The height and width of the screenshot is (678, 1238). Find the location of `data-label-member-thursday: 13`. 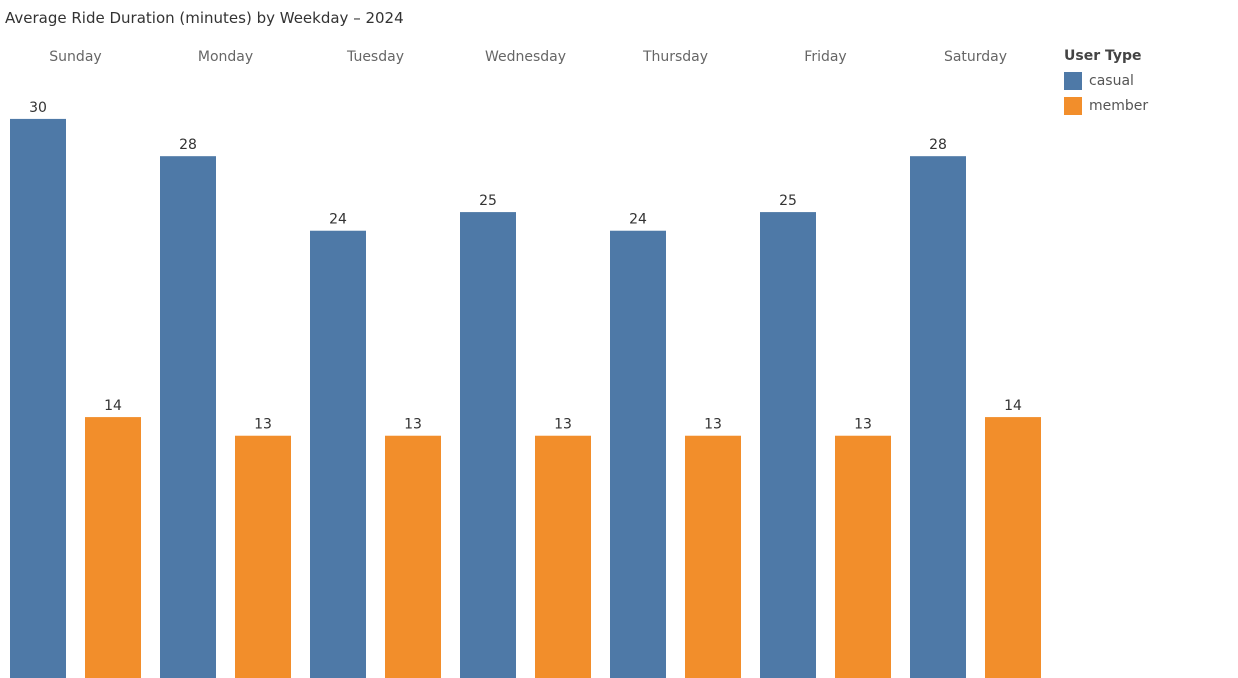

data-label-member-thursday: 13 is located at coordinates (713, 425).